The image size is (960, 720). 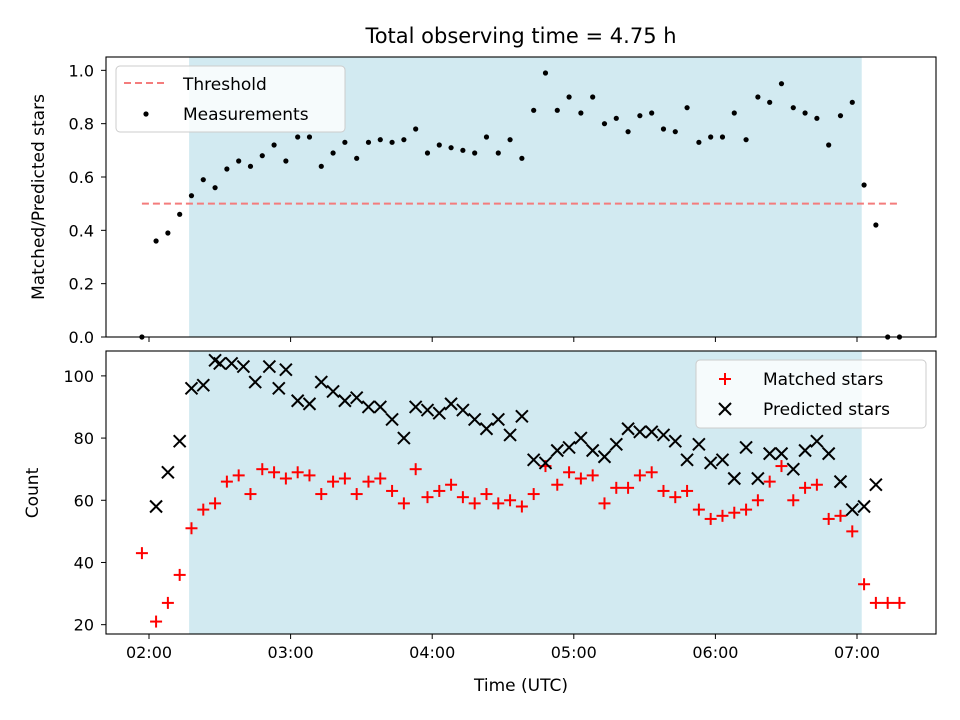 I want to click on x-tick-label: 03:00, so click(x=291, y=652).